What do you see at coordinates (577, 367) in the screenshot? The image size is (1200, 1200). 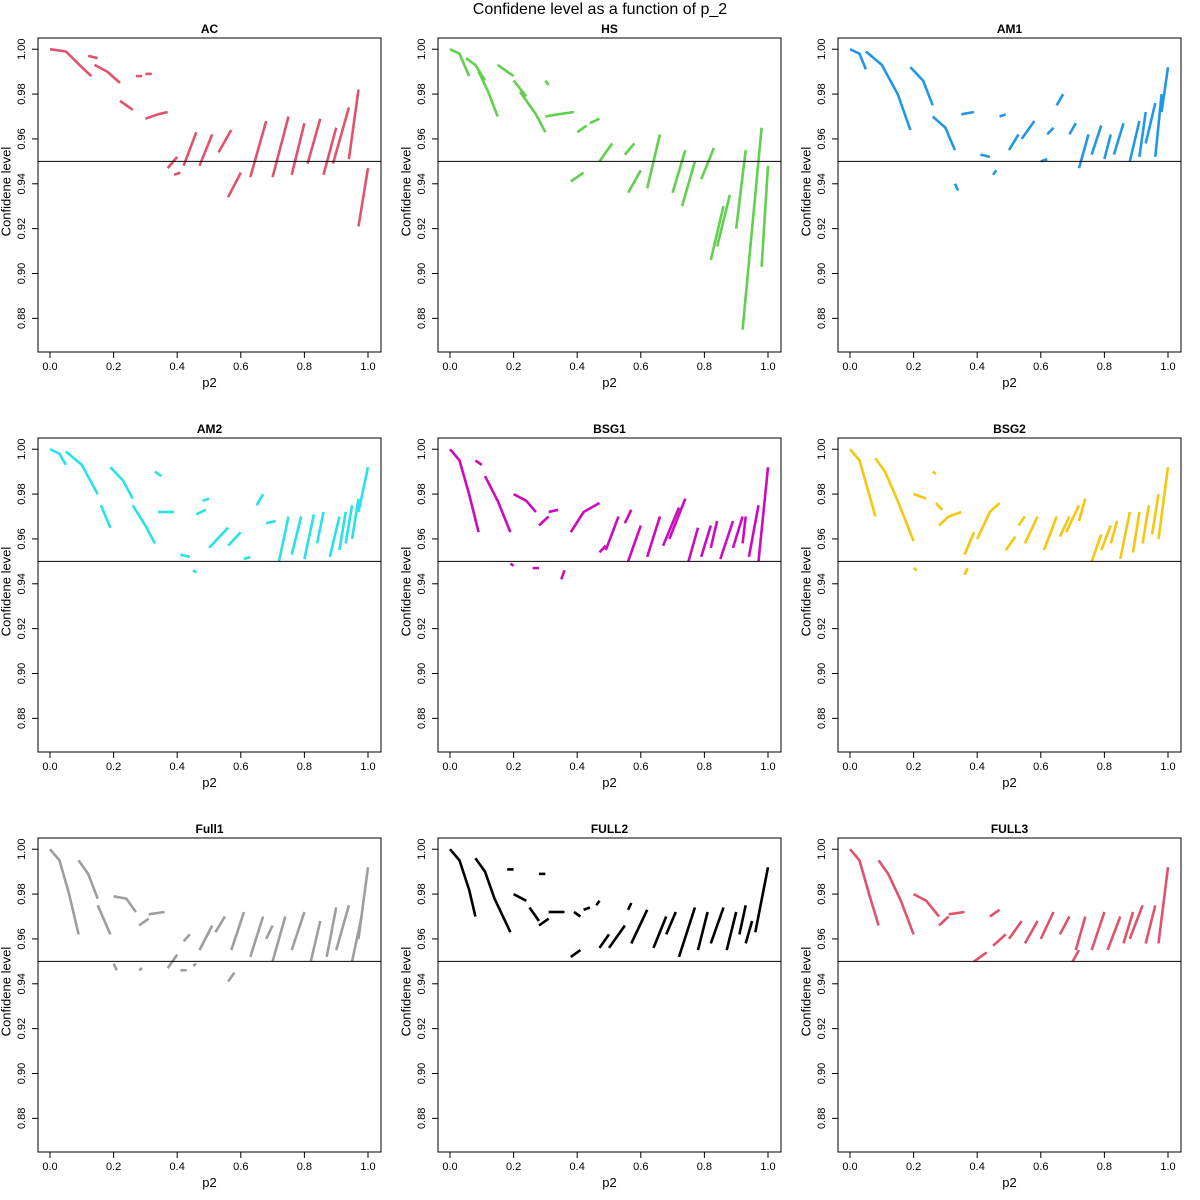 I see `x-tick-label: 0.4` at bounding box center [577, 367].